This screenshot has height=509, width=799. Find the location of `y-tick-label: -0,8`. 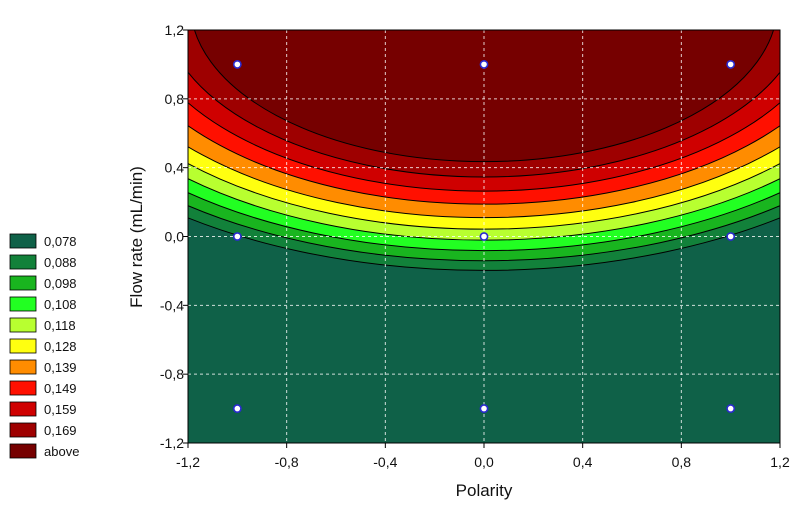

y-tick-label: -0,8 is located at coordinates (172, 374).